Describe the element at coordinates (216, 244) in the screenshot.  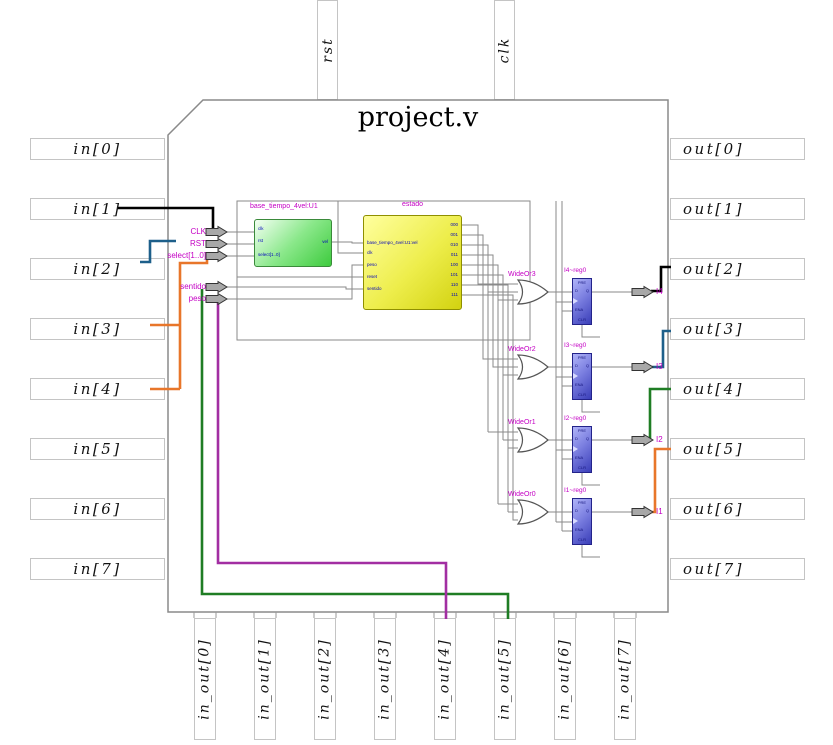
I see `pin-rst-icon` at that location.